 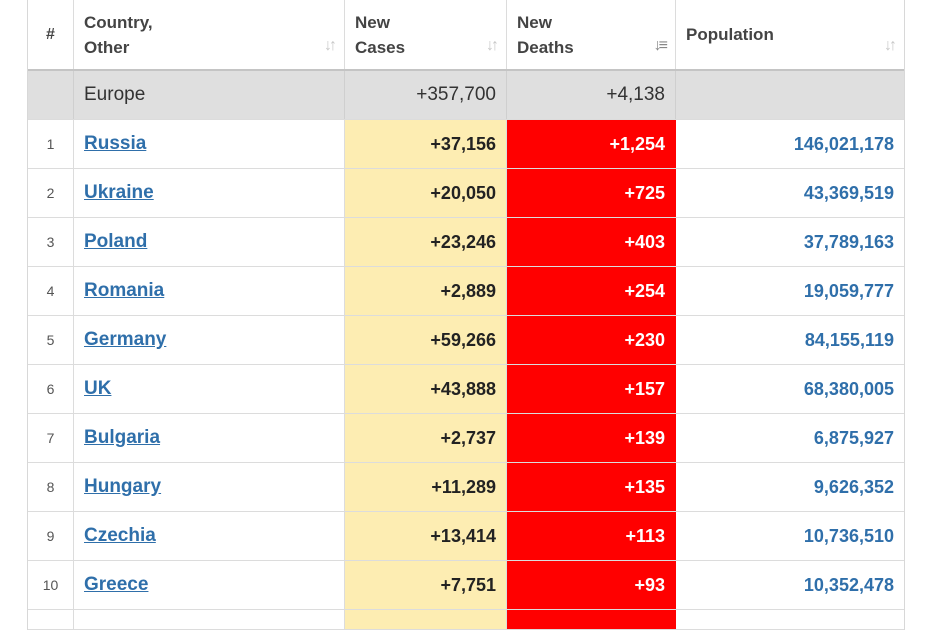 What do you see at coordinates (125, 339) in the screenshot?
I see `country-link: Germany` at bounding box center [125, 339].